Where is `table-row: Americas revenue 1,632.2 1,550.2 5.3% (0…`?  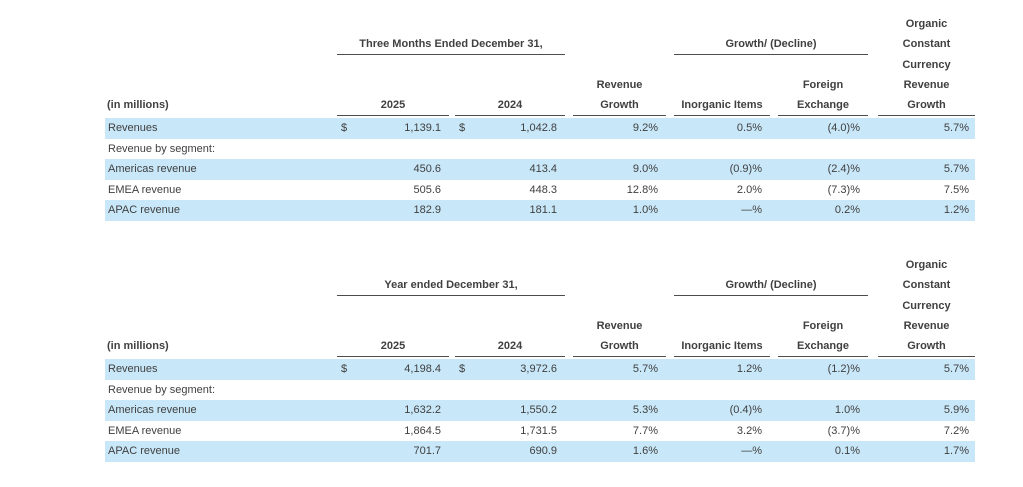 table-row: Americas revenue 1,632.2 1,550.2 5.3% (0… is located at coordinates (540, 410).